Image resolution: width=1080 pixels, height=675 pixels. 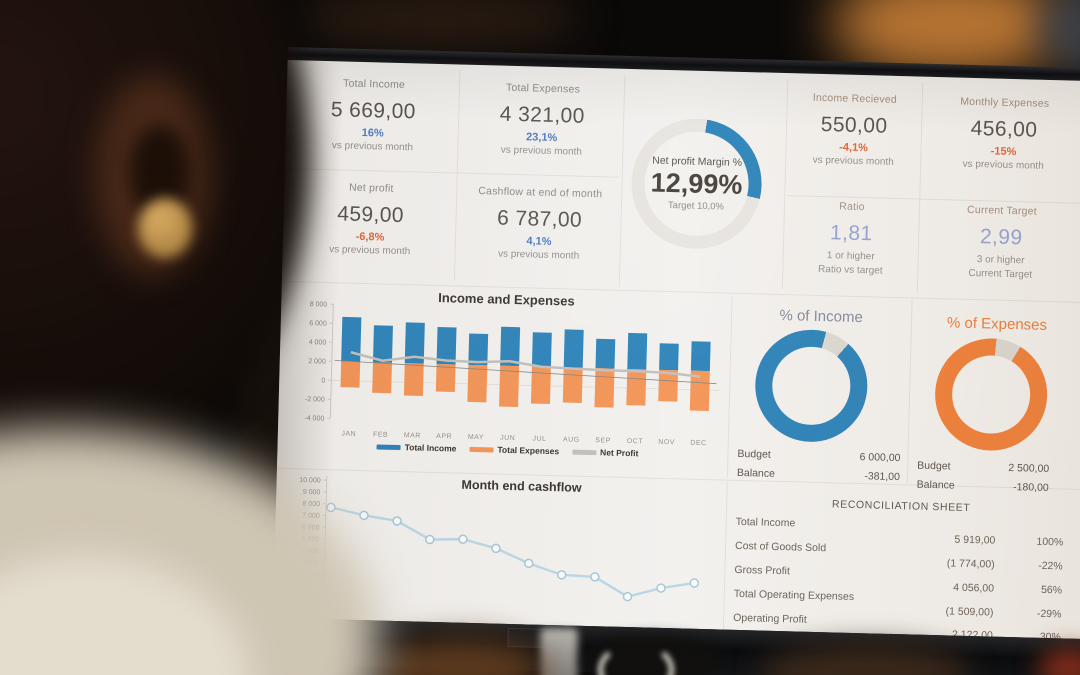 What do you see at coordinates (476, 437) in the screenshot?
I see `svg-text: MAY` at bounding box center [476, 437].